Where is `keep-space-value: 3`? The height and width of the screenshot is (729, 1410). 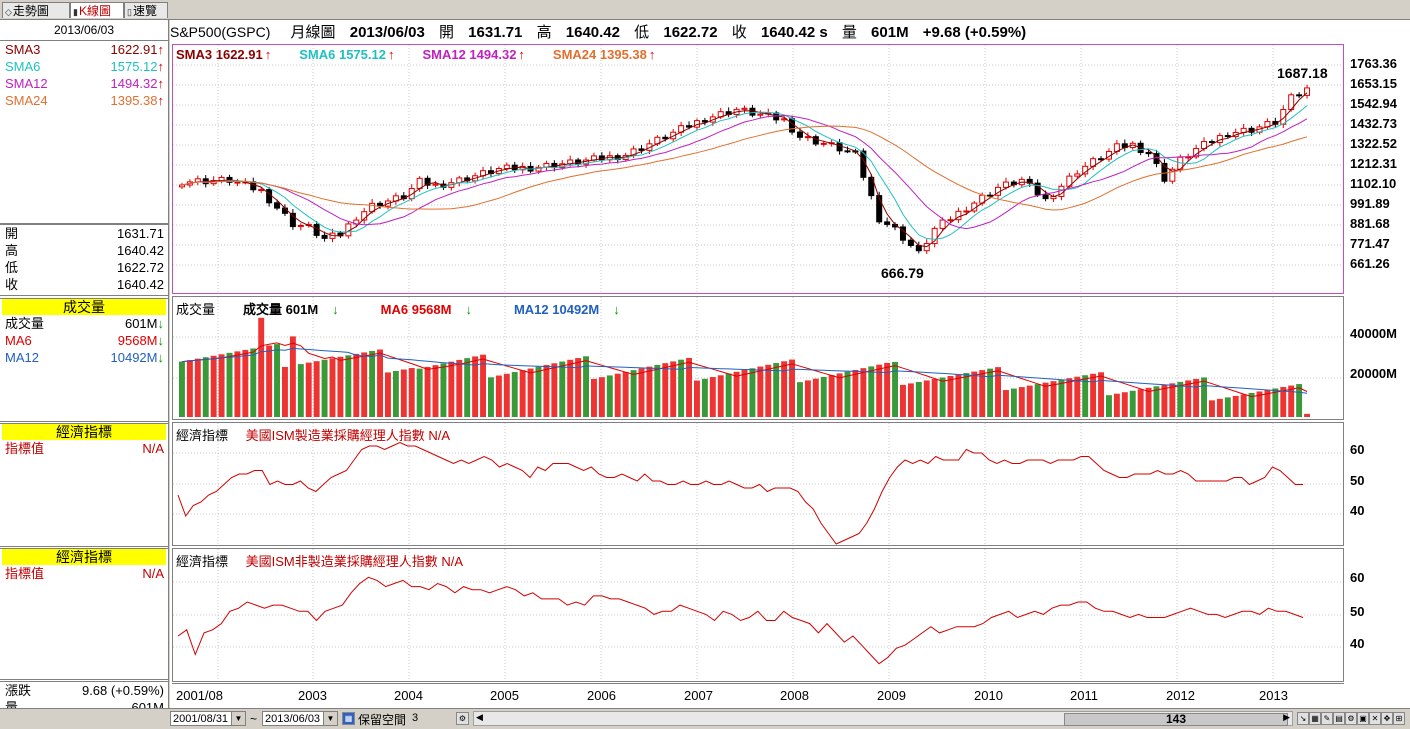
keep-space-value: 3 is located at coordinates (415, 718).